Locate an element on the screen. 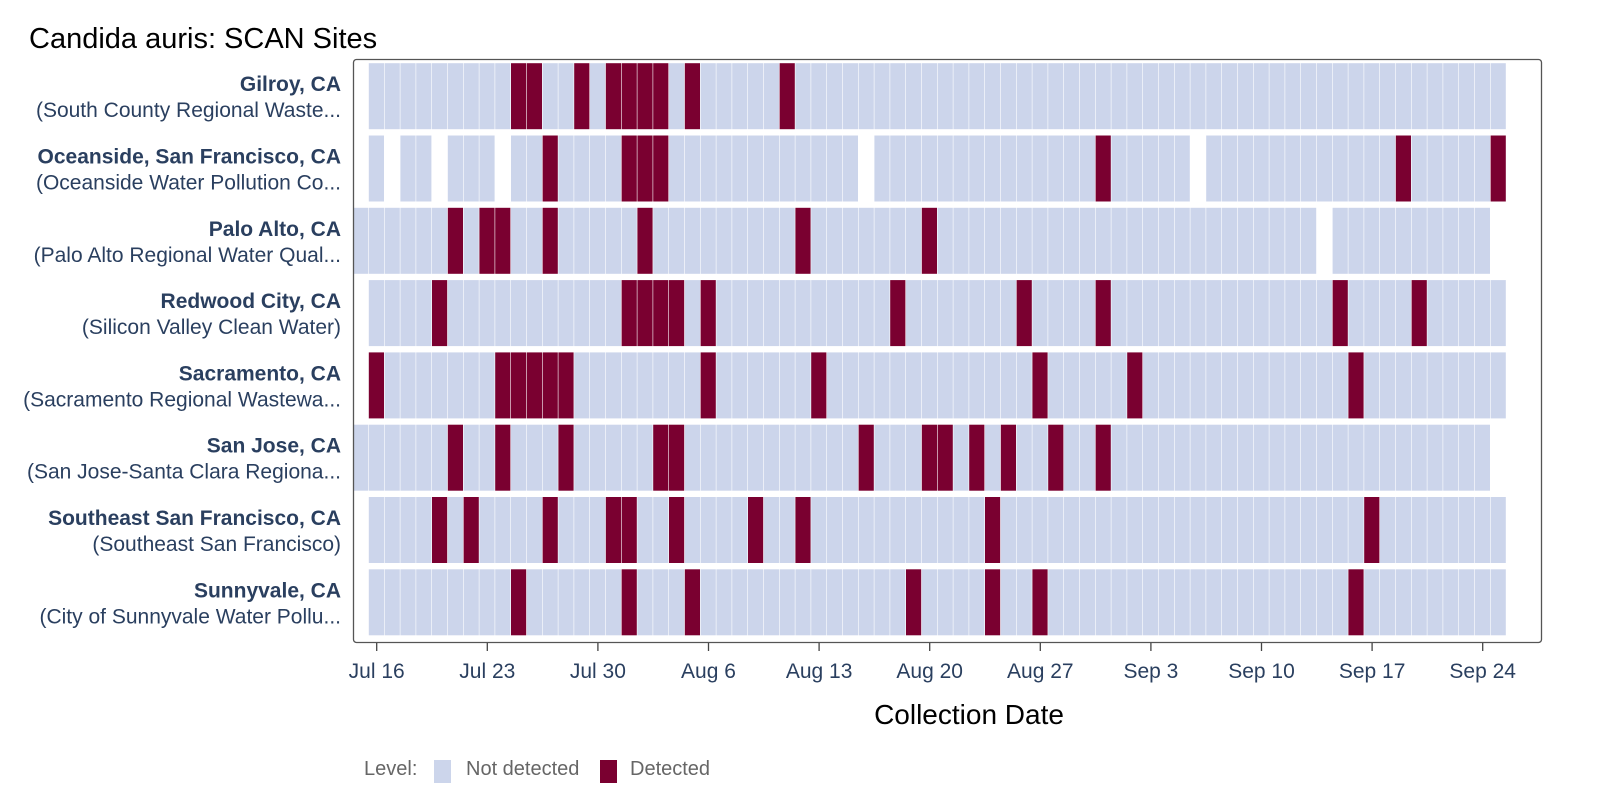 The image size is (1606, 808). x-tick-label: Aug 20 is located at coordinates (929, 671).